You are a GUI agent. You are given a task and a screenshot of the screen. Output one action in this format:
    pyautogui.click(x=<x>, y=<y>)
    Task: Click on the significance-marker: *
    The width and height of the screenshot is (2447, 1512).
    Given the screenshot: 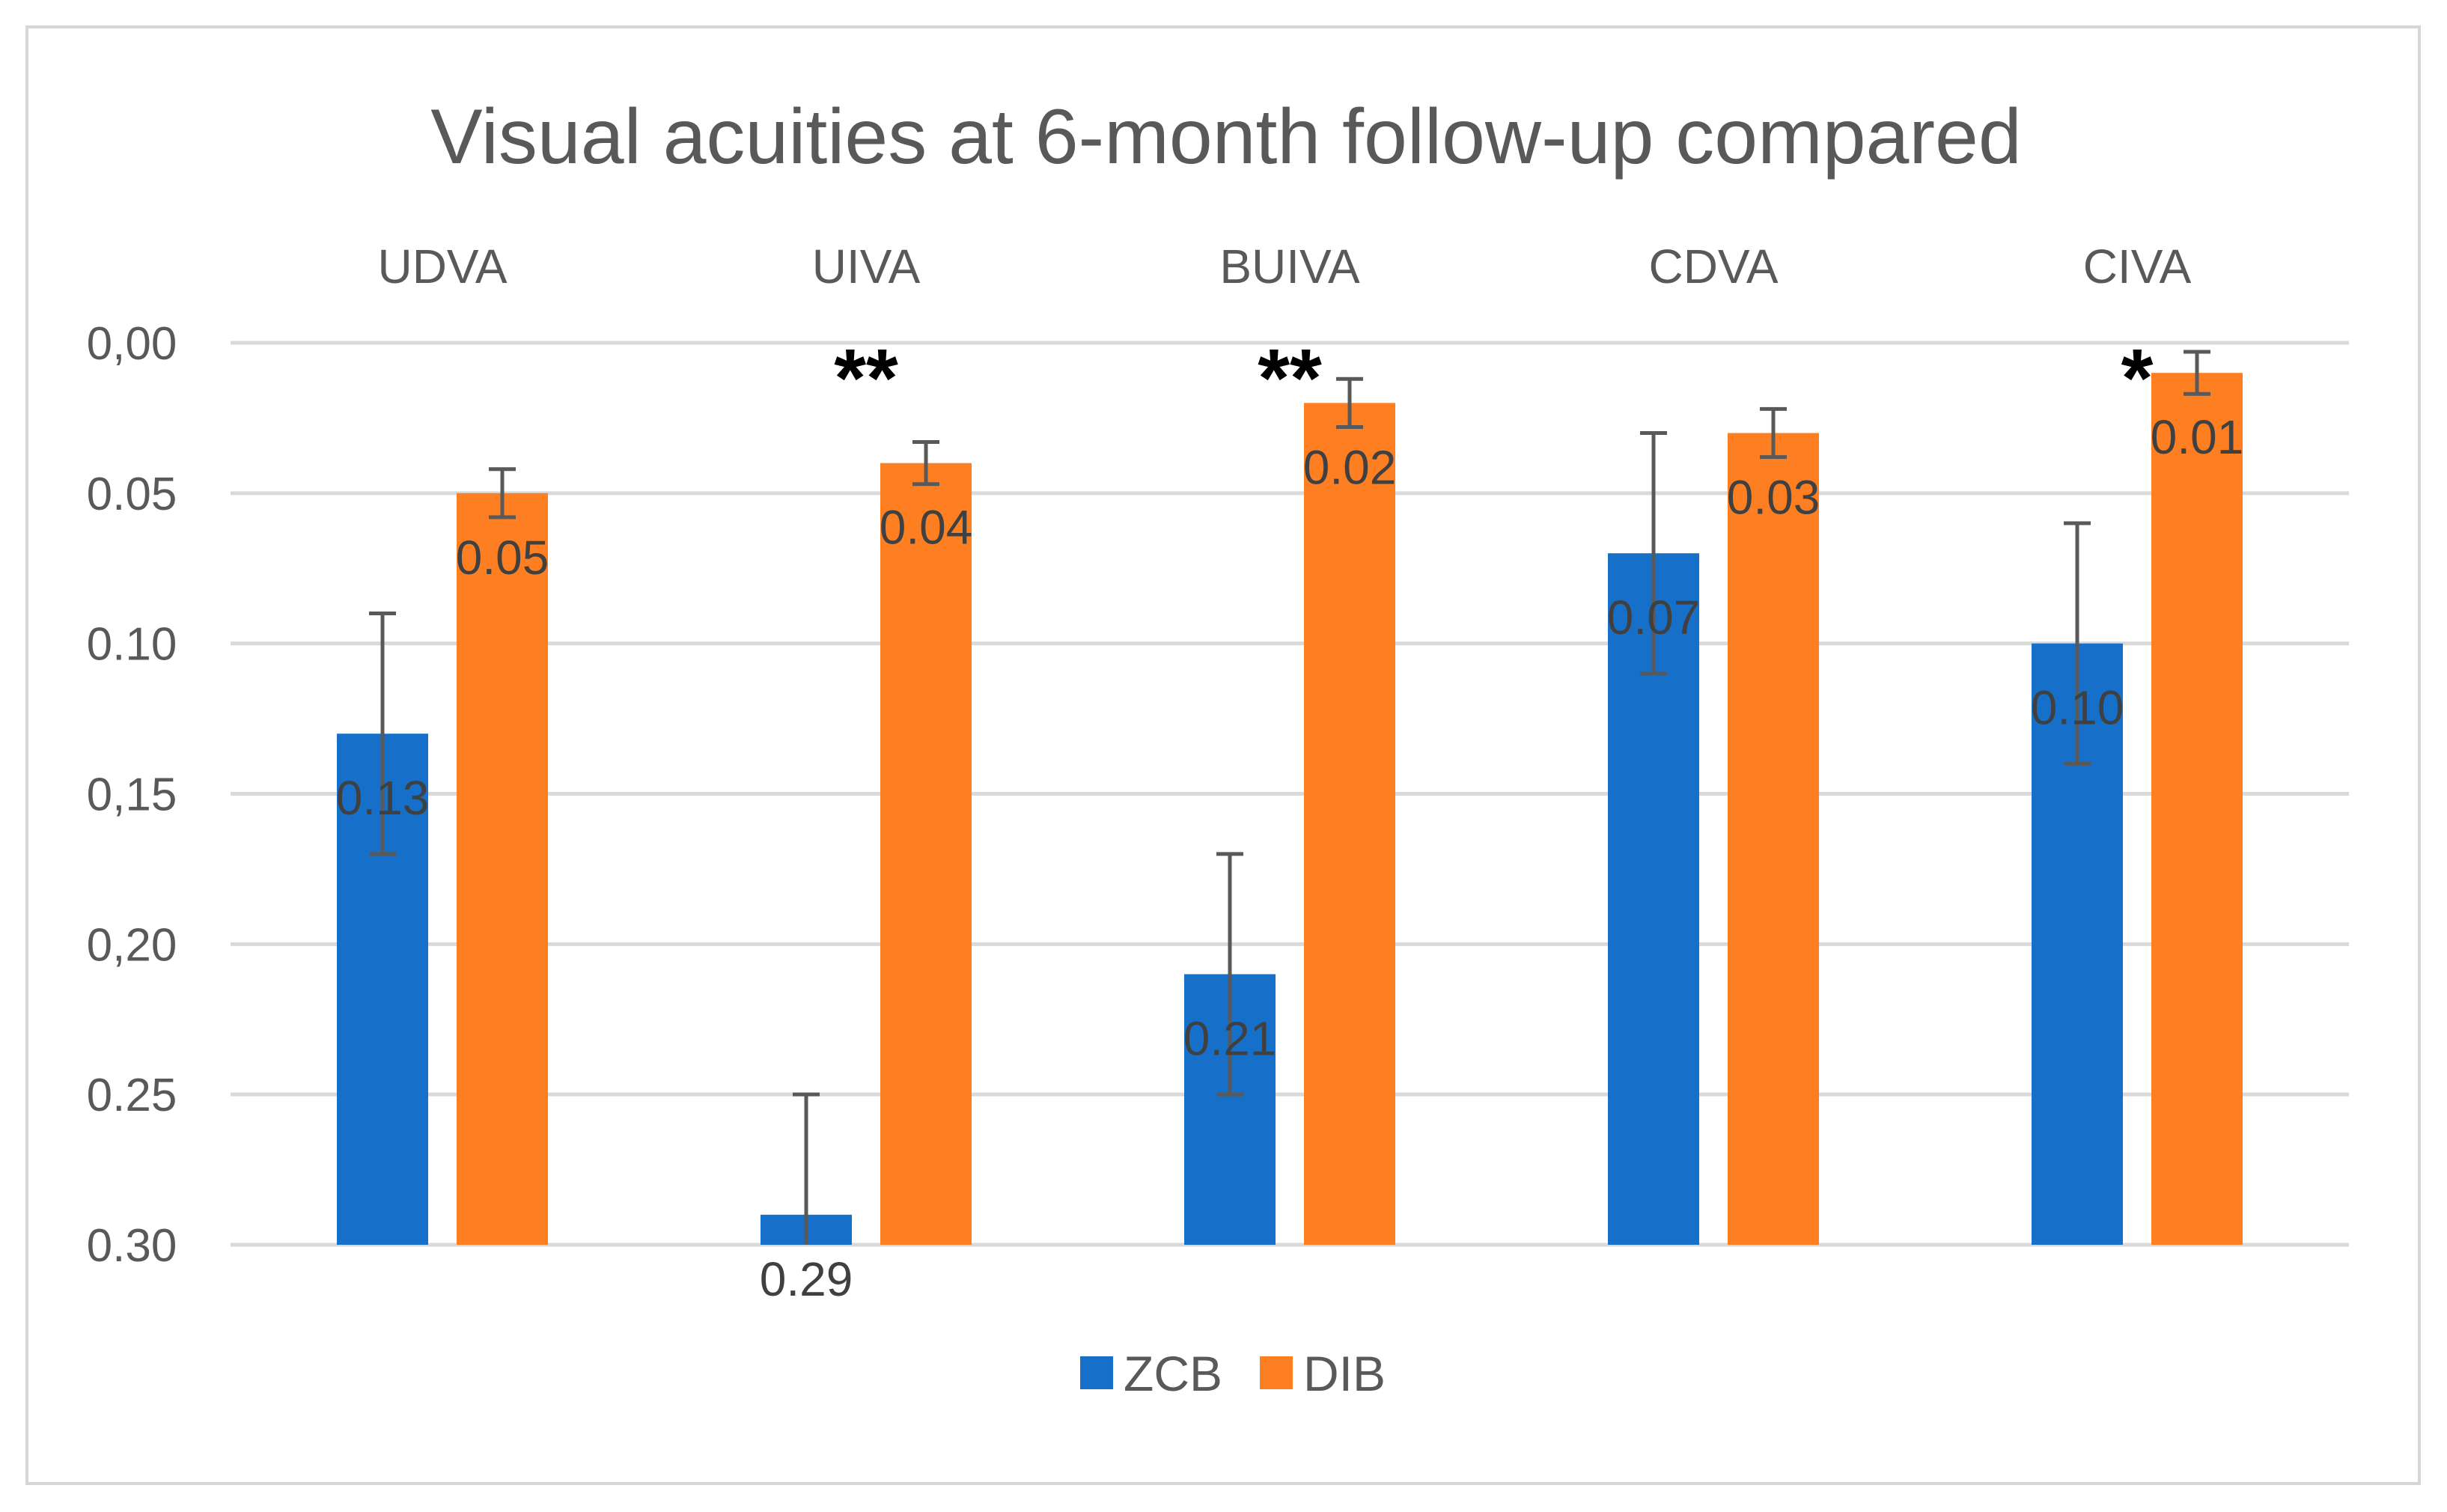 What is the action you would take?
    pyautogui.click(x=2138, y=378)
    